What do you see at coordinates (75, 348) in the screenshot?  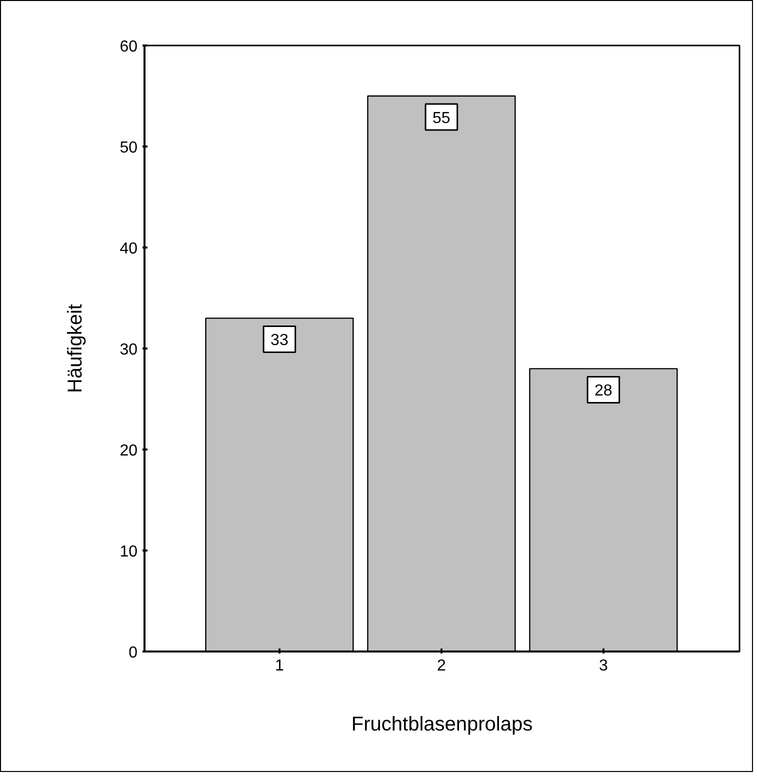 I see `y-axis-title: Häufigkeit` at bounding box center [75, 348].